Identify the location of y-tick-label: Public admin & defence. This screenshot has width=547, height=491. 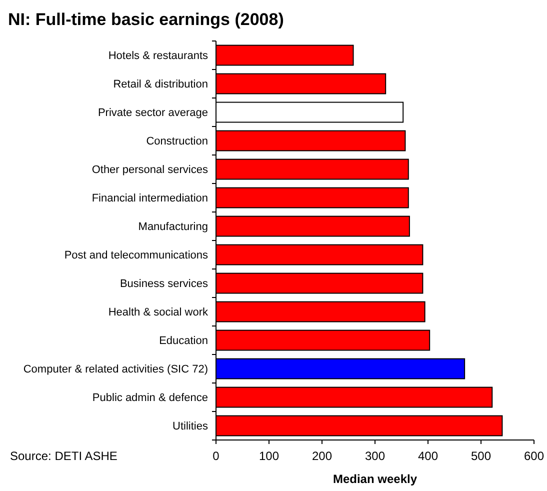
(150, 398).